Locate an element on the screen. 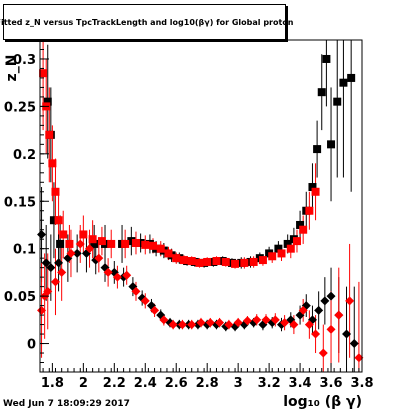 Image resolution: width=400 pixels, height=418 pixels. y-tick-label: 0.15 is located at coordinates (20, 202).